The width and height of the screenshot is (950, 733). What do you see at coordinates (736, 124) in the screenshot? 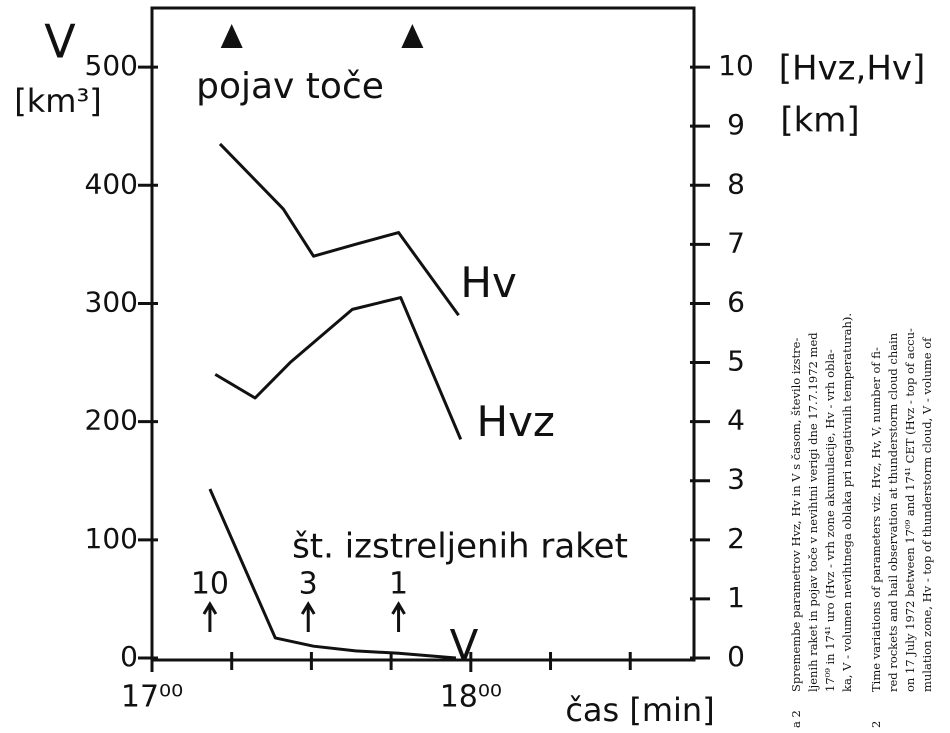
I see `y2-tick-label: 9` at bounding box center [736, 124].